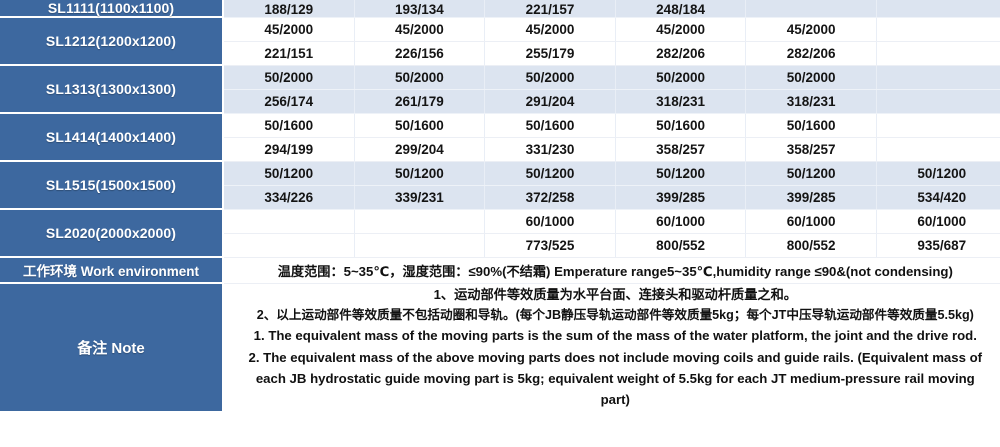 The width and height of the screenshot is (1000, 447). What do you see at coordinates (811, 101) in the screenshot?
I see `cell-r2b-c4: 318/231` at bounding box center [811, 101].